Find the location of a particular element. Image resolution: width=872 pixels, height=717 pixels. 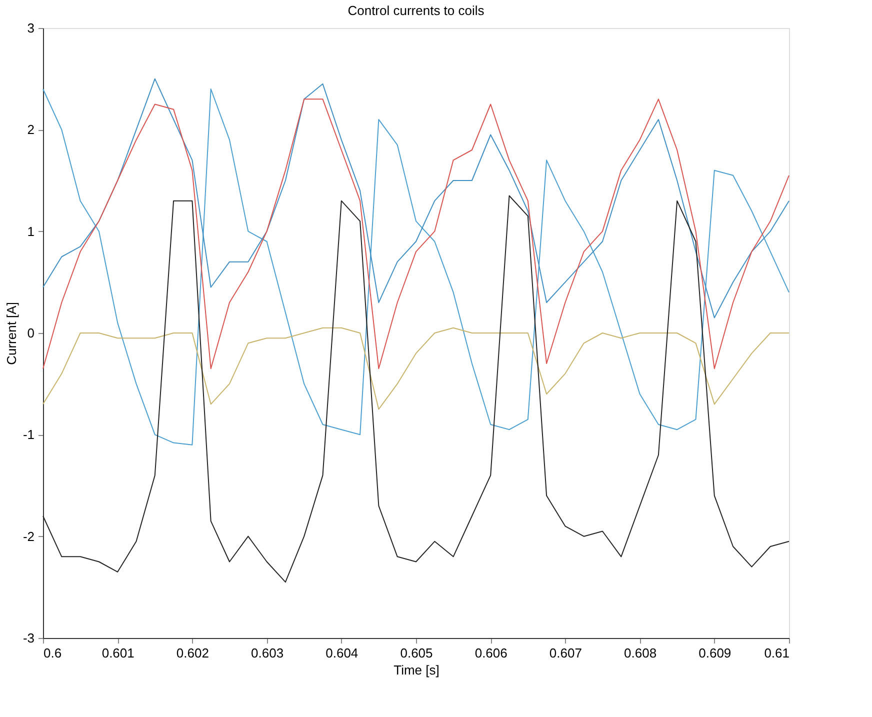

x-axis-title: Time [s] is located at coordinates (417, 670).